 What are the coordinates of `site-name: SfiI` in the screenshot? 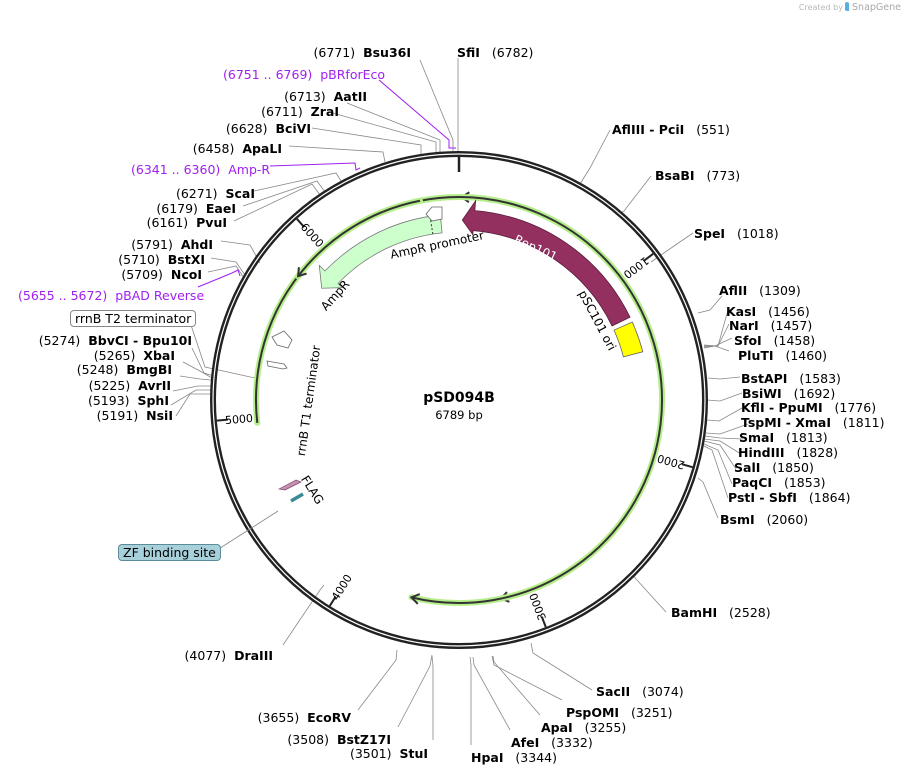 It's located at (468, 52).